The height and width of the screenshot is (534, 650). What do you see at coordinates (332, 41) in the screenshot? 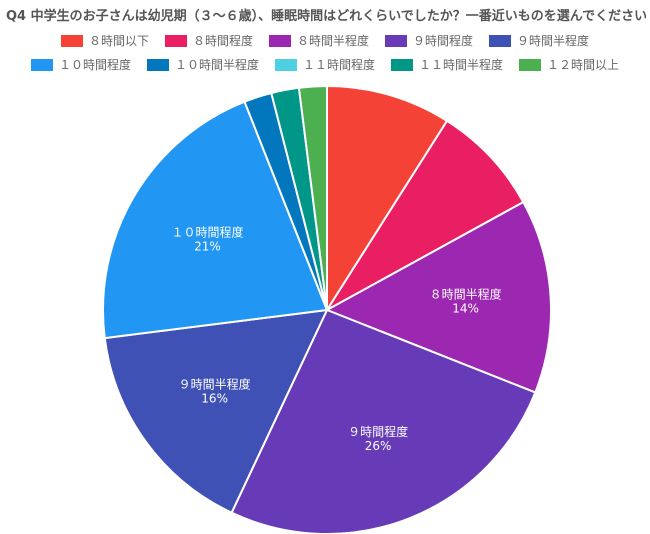
I see `legend-label: ８時間半程度` at bounding box center [332, 41].